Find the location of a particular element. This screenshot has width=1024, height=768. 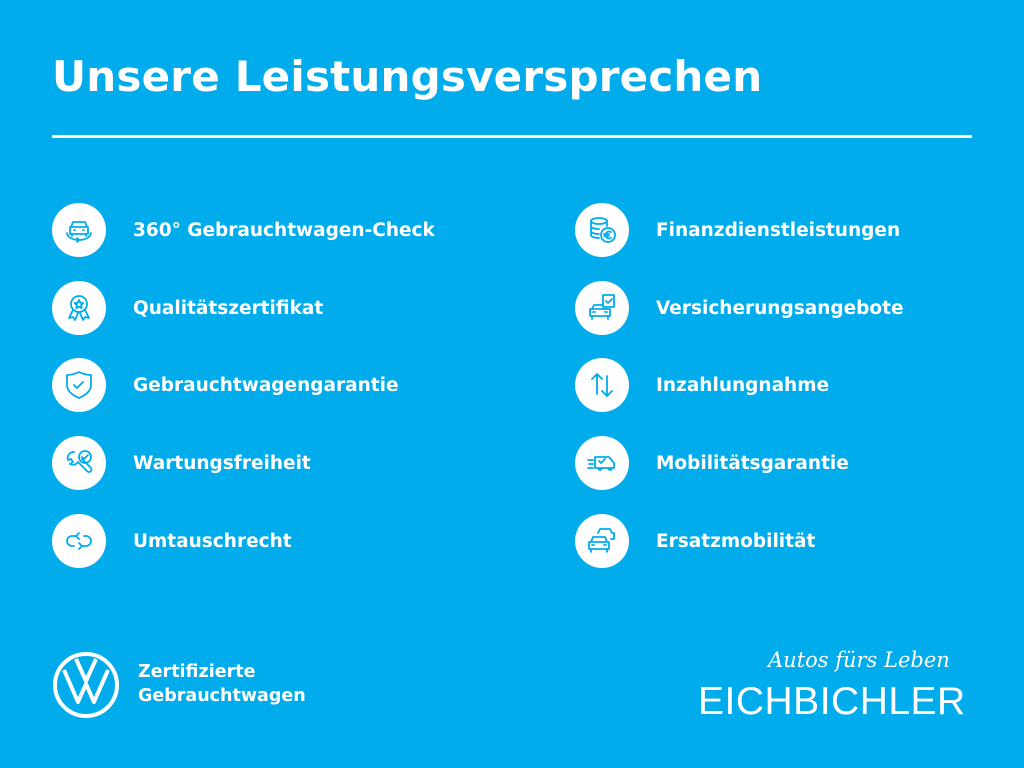

service-label: Finanzdienstleistungen is located at coordinates (778, 230).